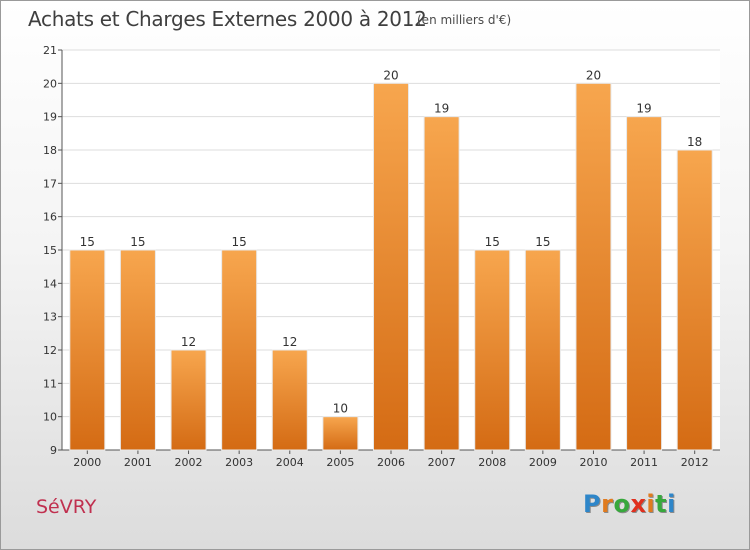  I want to click on x-tick-label: 2001, so click(138, 462).